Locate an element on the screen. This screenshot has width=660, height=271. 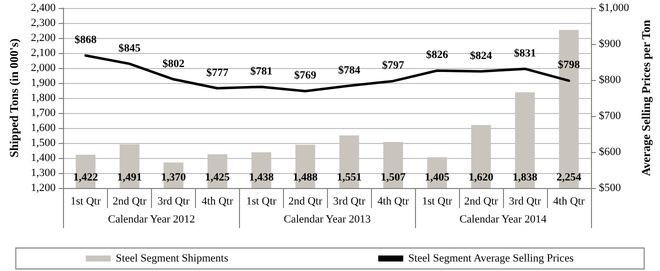
data-label: $769 is located at coordinates (305, 76).